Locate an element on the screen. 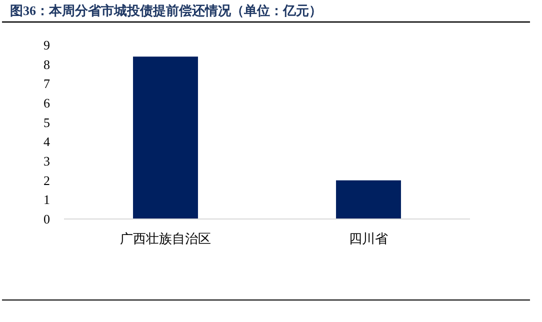 Image resolution: width=542 pixels, height=322 pixels. y-tick-label: 3 is located at coordinates (47, 161).